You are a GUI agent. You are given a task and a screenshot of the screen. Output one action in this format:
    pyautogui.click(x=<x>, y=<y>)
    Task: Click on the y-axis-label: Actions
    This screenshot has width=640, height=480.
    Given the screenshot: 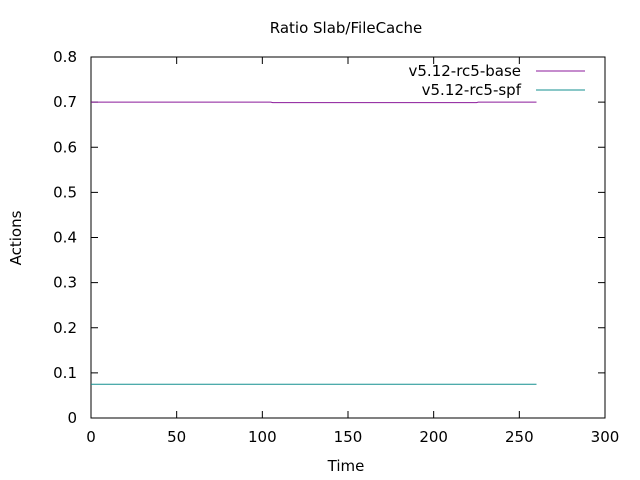 What is the action you would take?
    pyautogui.click(x=16, y=237)
    